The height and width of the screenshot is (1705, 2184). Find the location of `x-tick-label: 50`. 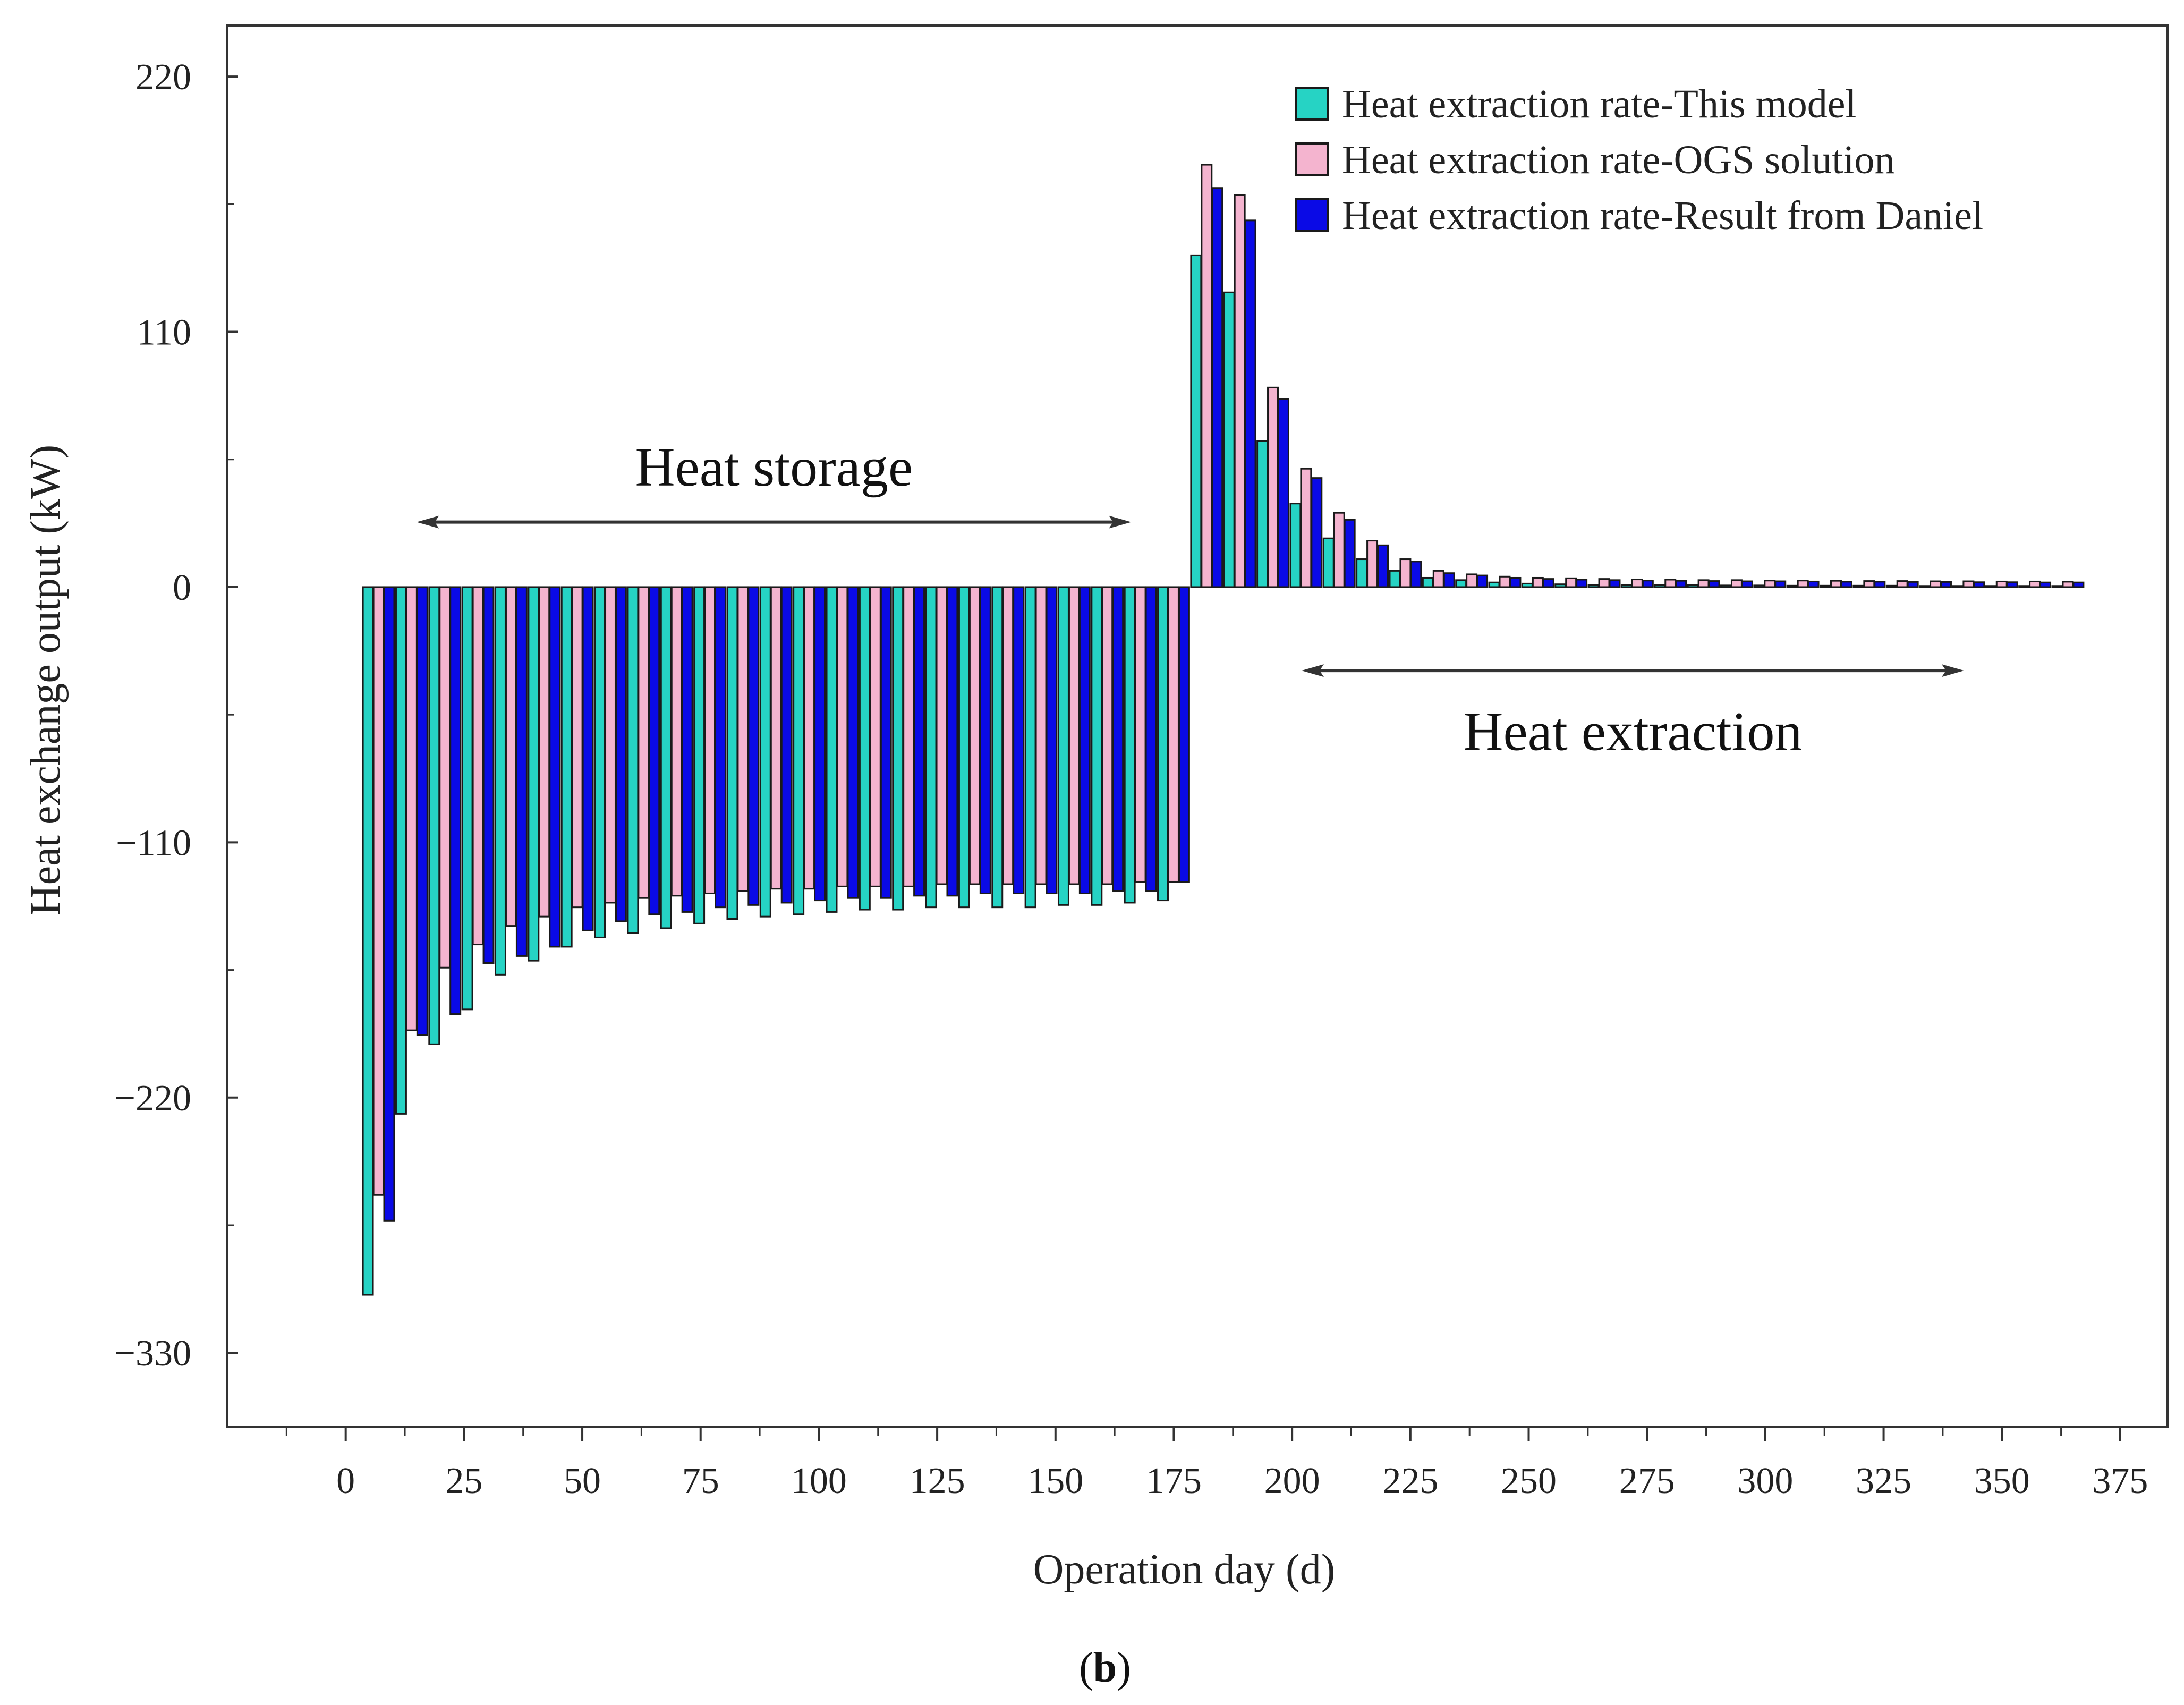

x-tick-label: 50 is located at coordinates (582, 1481).